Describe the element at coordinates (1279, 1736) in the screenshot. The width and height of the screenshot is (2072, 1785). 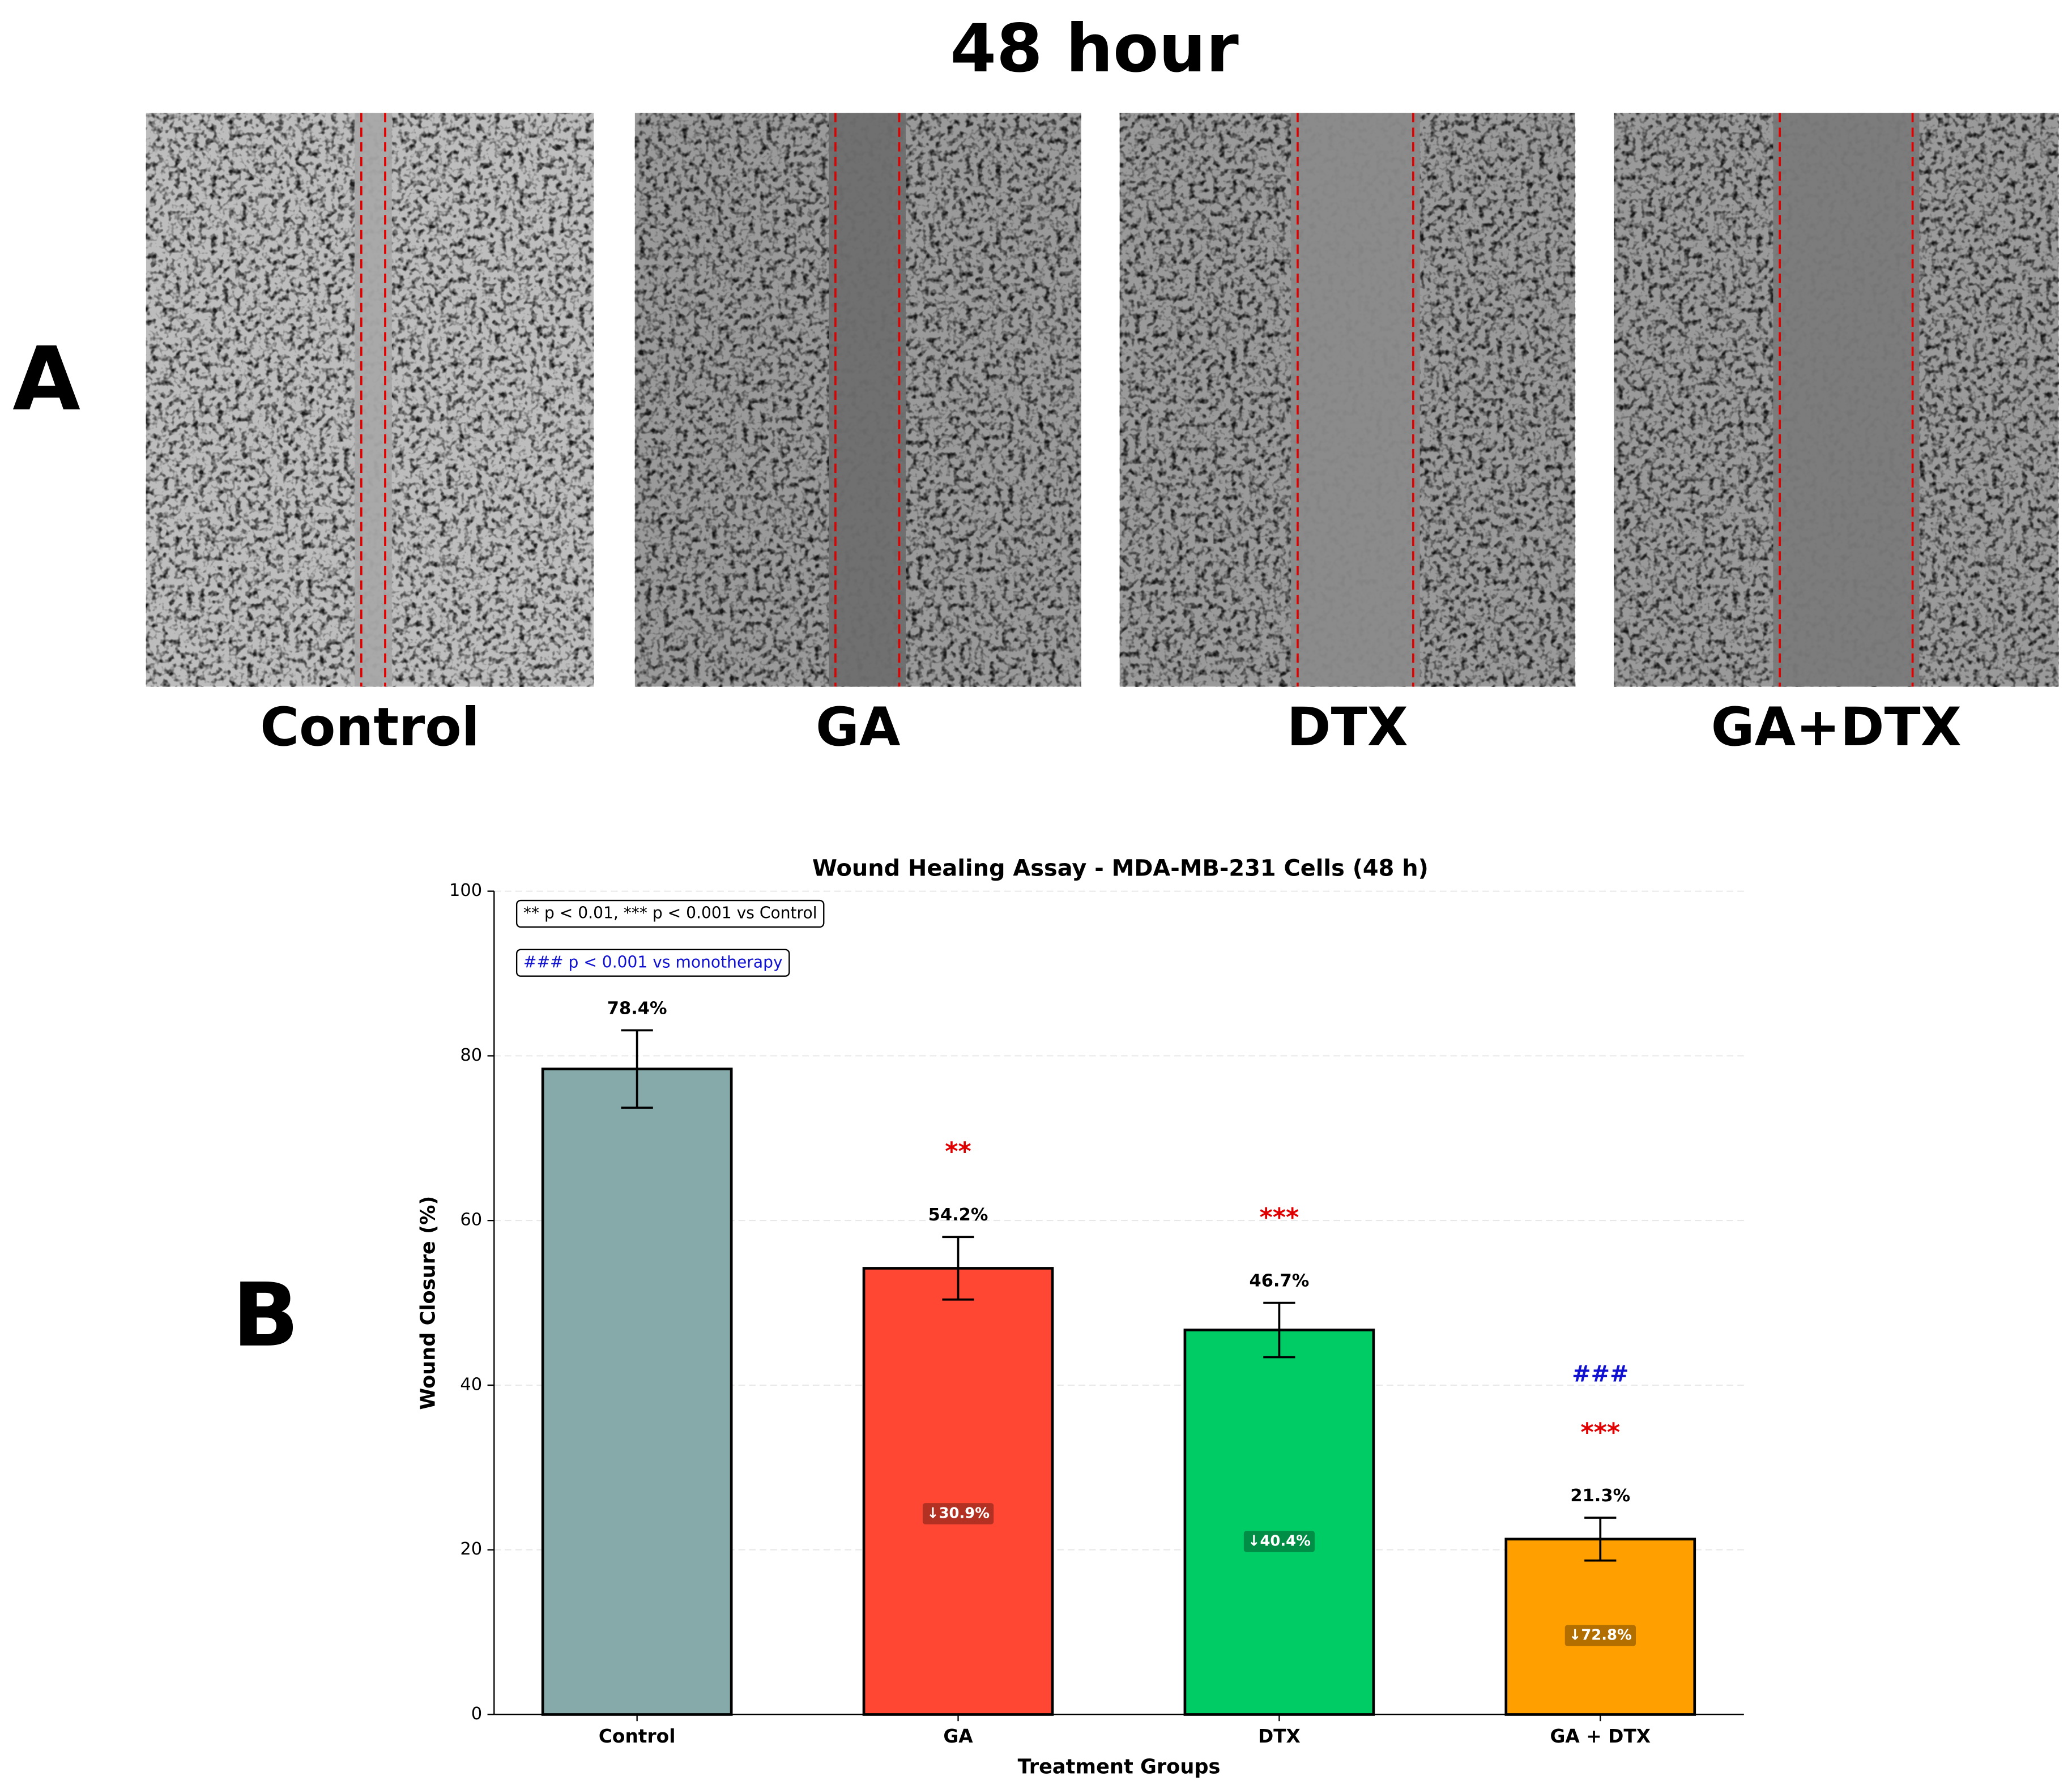
I see `x-tick-label: DTX` at that location.